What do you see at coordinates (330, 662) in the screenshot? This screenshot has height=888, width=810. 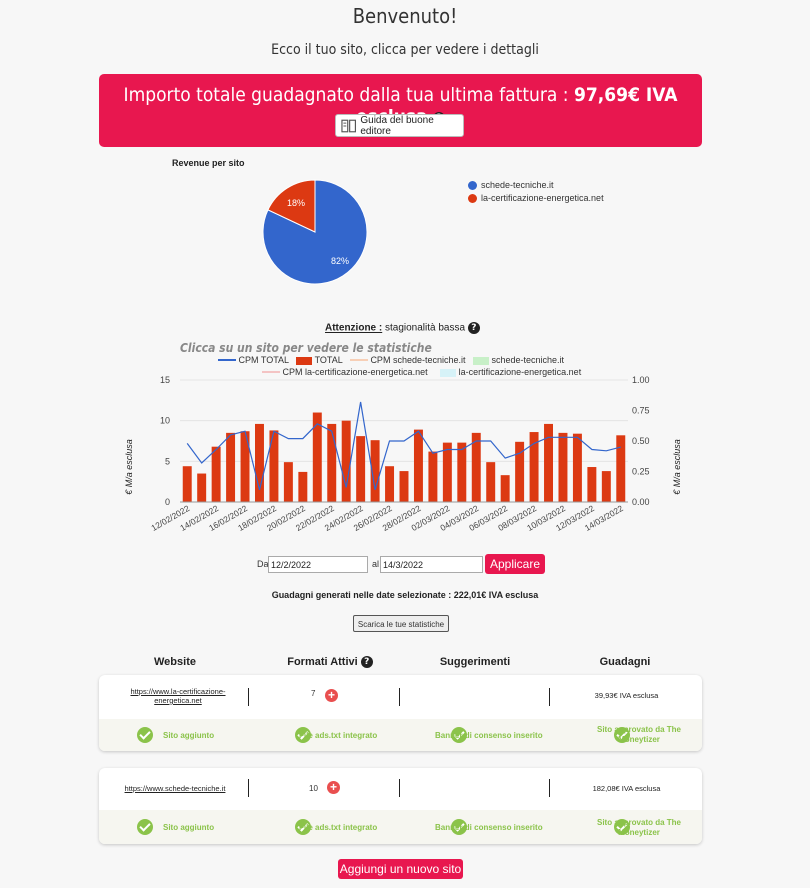 I see `table-header-formats: Formati Attivi ?` at bounding box center [330, 662].